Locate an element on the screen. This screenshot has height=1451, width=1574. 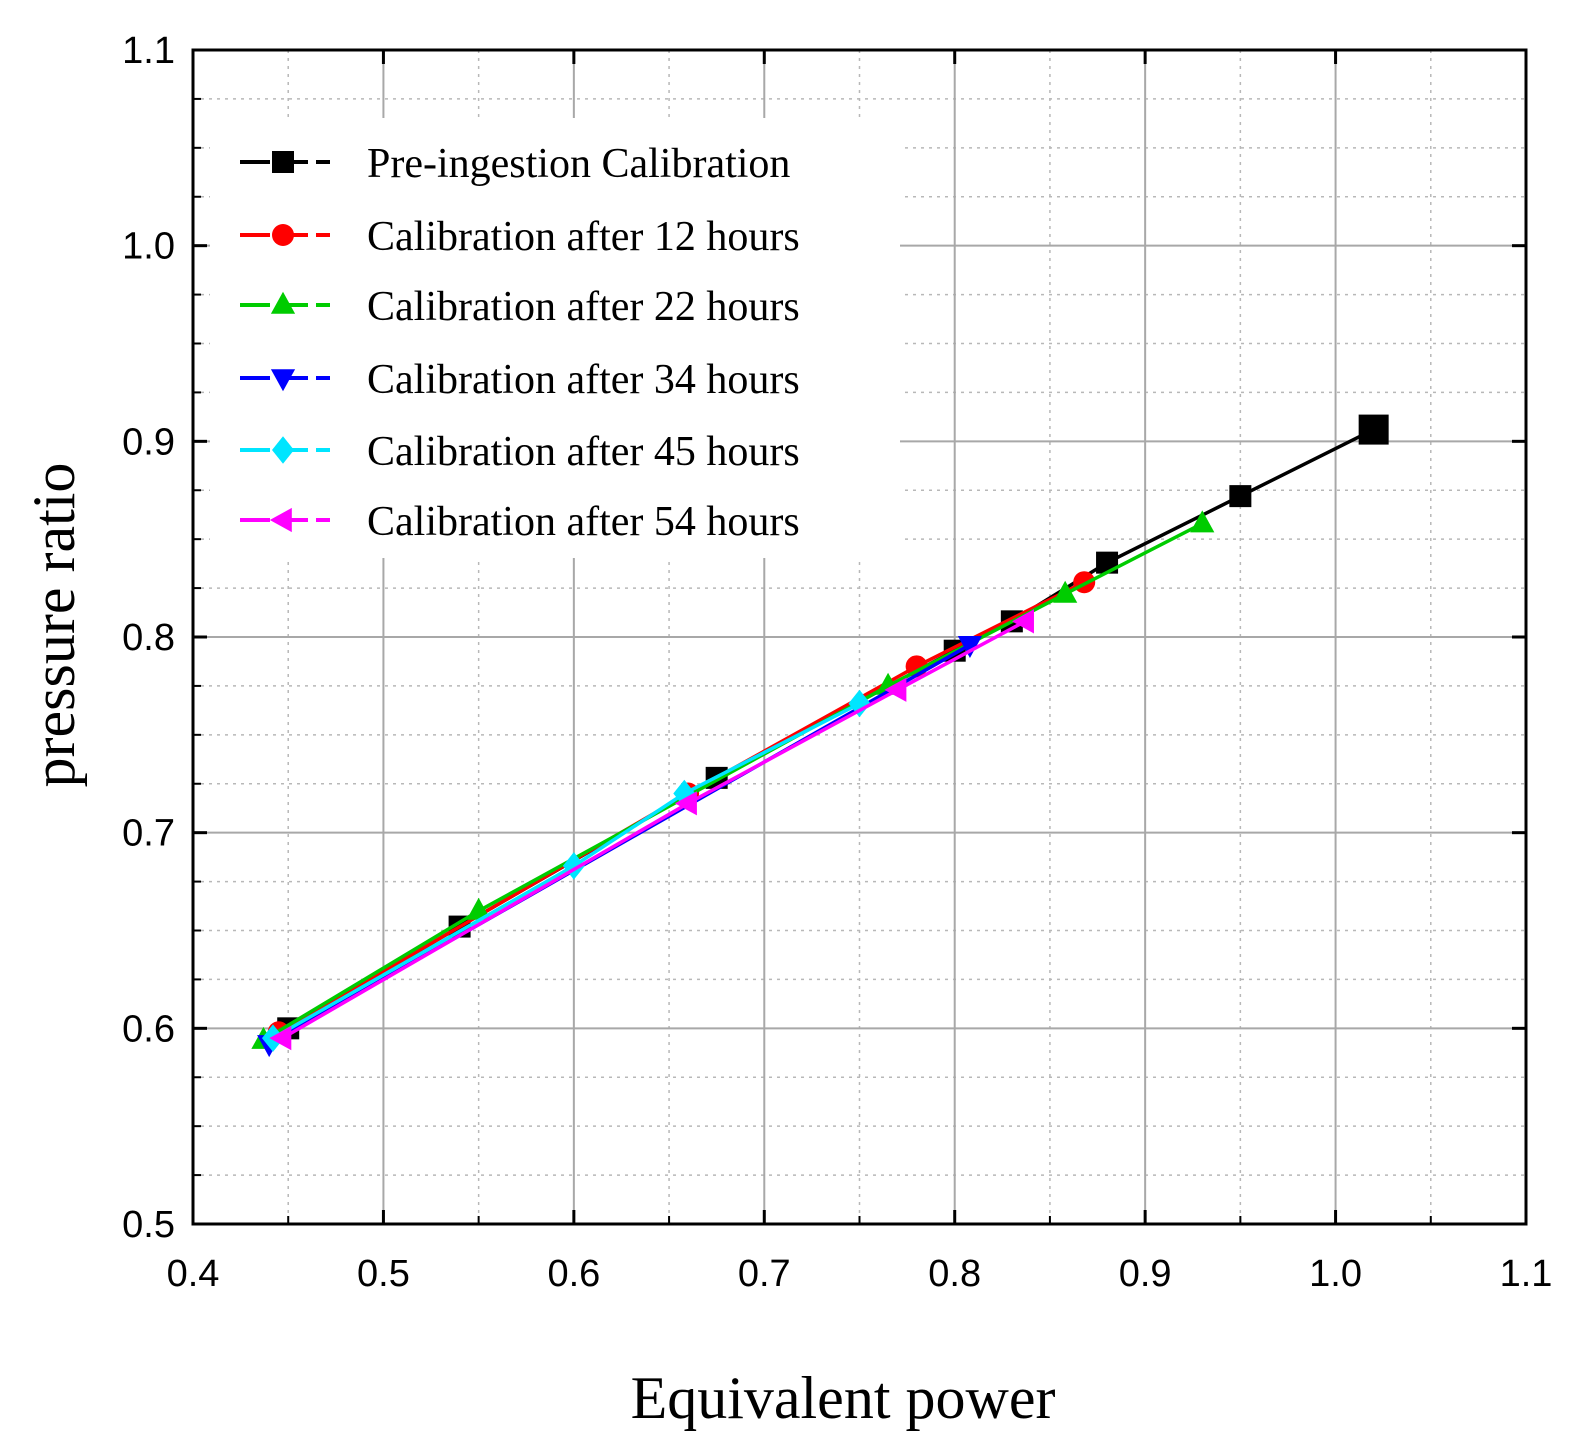
legend-label: Calibration after 22 hours is located at coordinates (583, 307).